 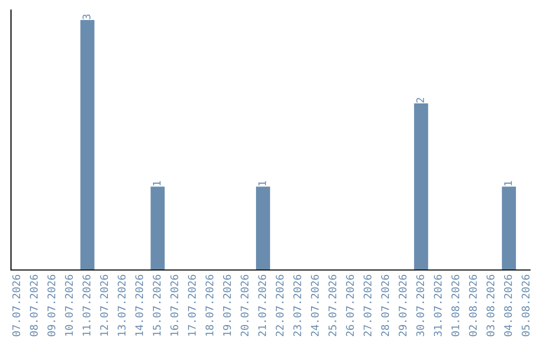 What do you see at coordinates (368, 305) in the screenshot?
I see `x-tick-label: 27.07.2026` at bounding box center [368, 305].